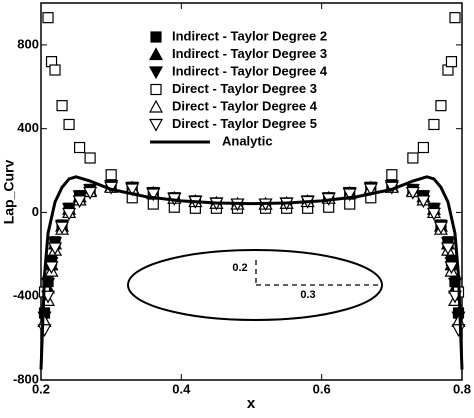 This screenshot has height=418, width=474. What do you see at coordinates (244, 123) in the screenshot?
I see `legend-label: Direct - Taylor Degree 5` at bounding box center [244, 123].